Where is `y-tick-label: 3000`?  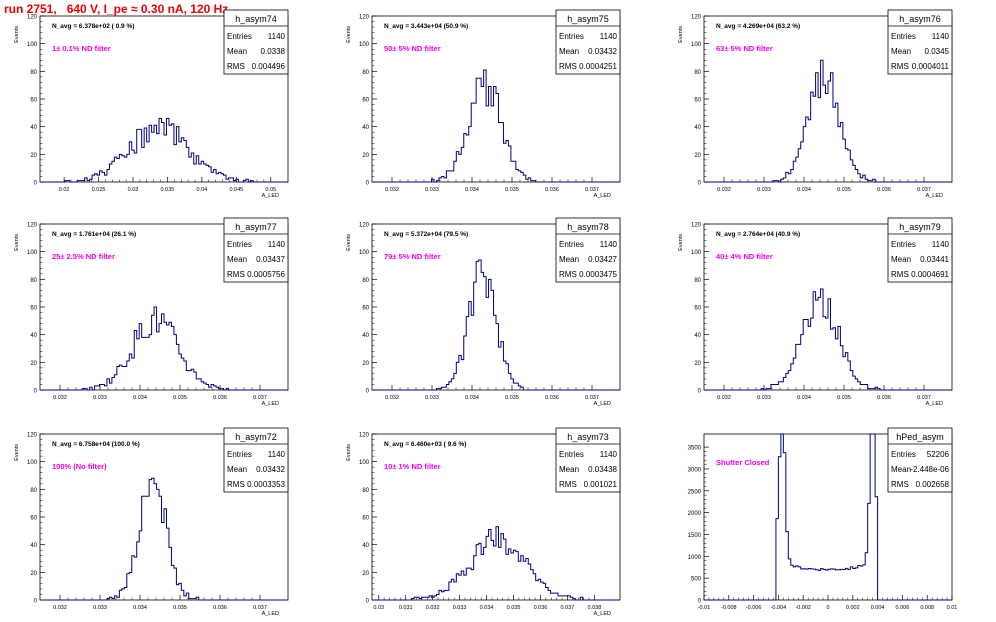
y-tick-label: 3000 is located at coordinates (695, 470).